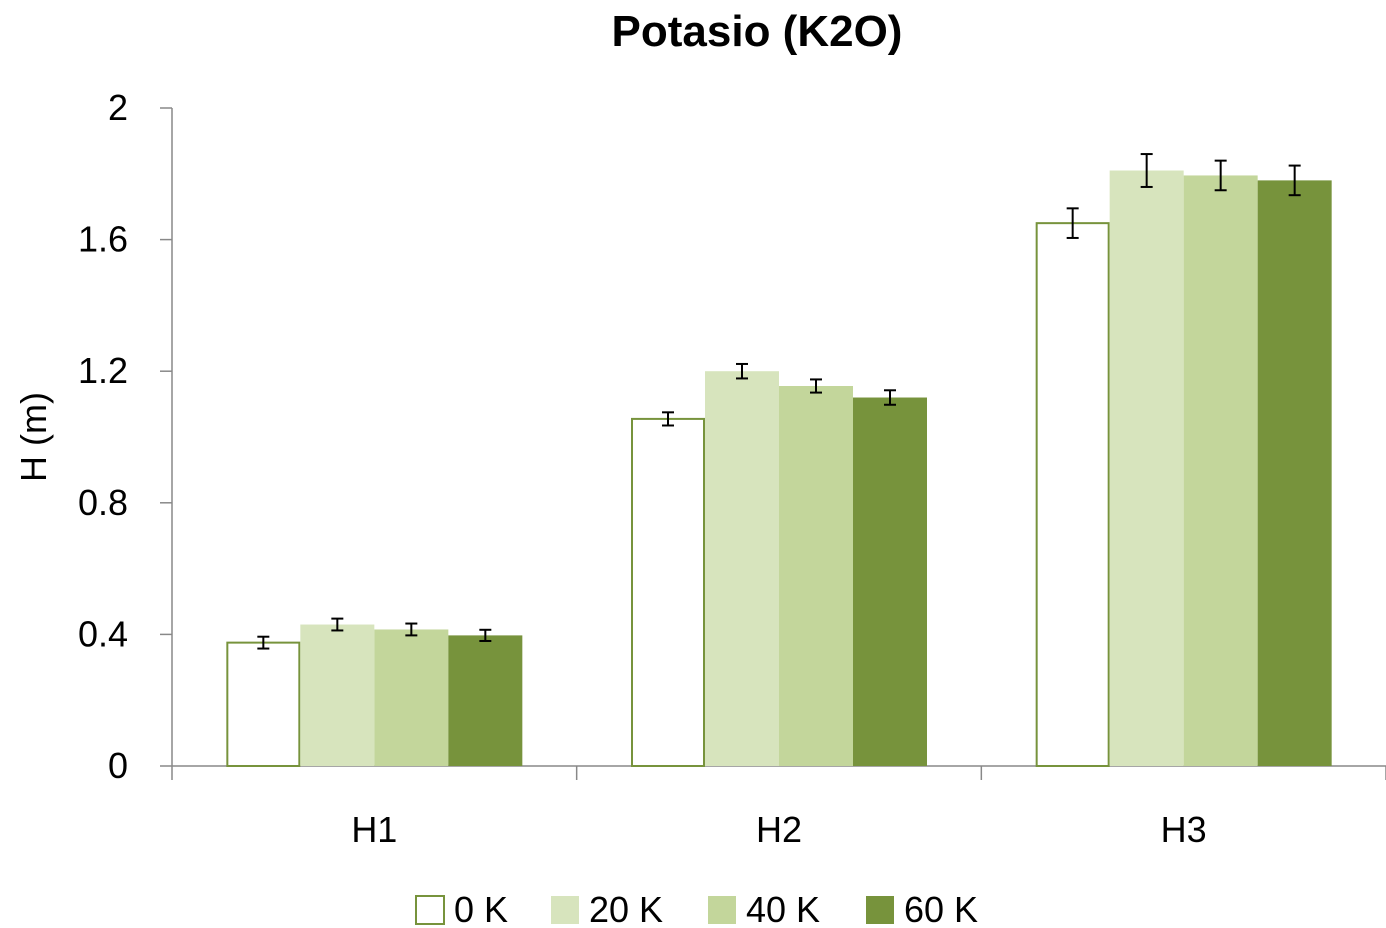 The image size is (1386, 928). What do you see at coordinates (103, 370) in the screenshot?
I see `y-tick-label: 1.2` at bounding box center [103, 370].